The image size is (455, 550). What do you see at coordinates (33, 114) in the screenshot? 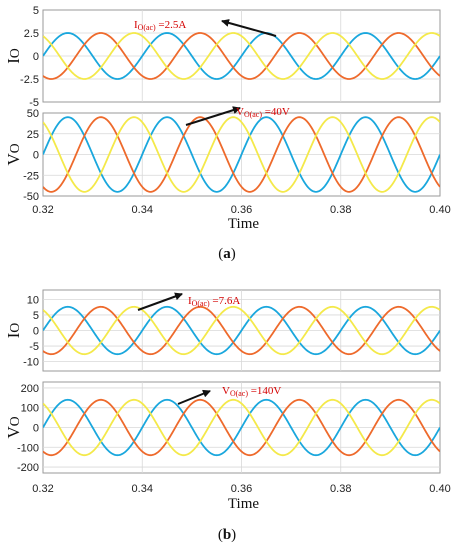
I see `y-tick-label: 50` at bounding box center [33, 114].